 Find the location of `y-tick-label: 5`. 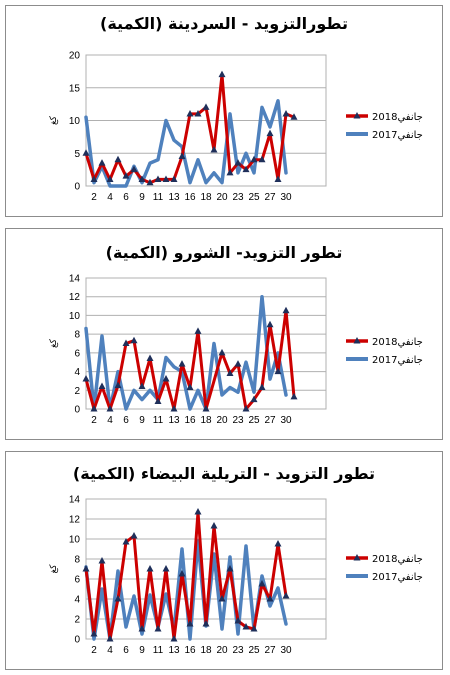

y-tick-label: 5 is located at coordinates (77, 154).